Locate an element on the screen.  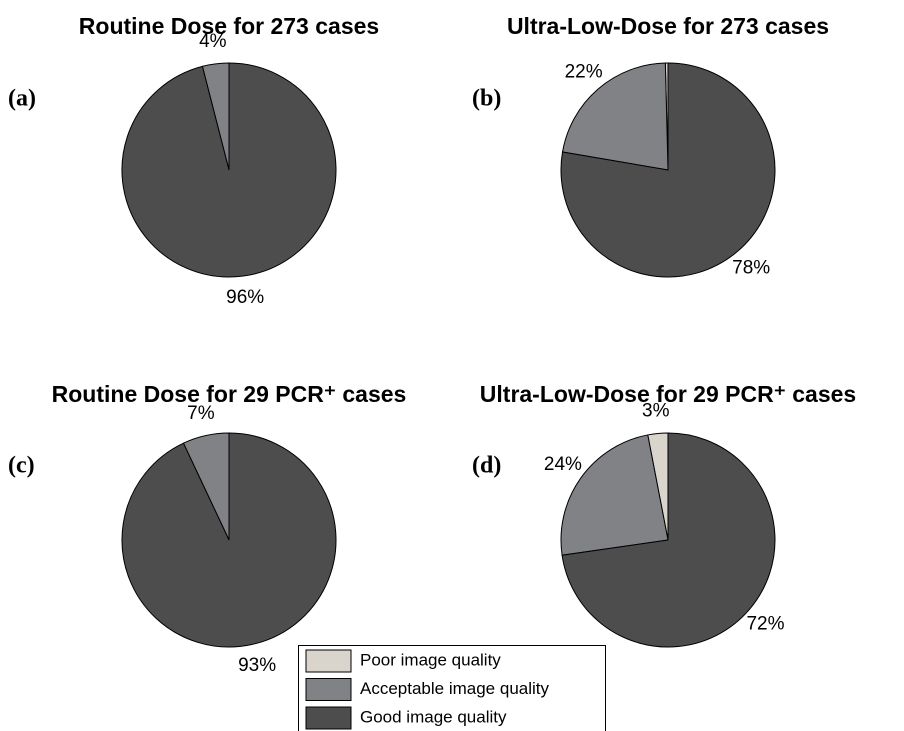
value-label: 4% is located at coordinates (213, 41).